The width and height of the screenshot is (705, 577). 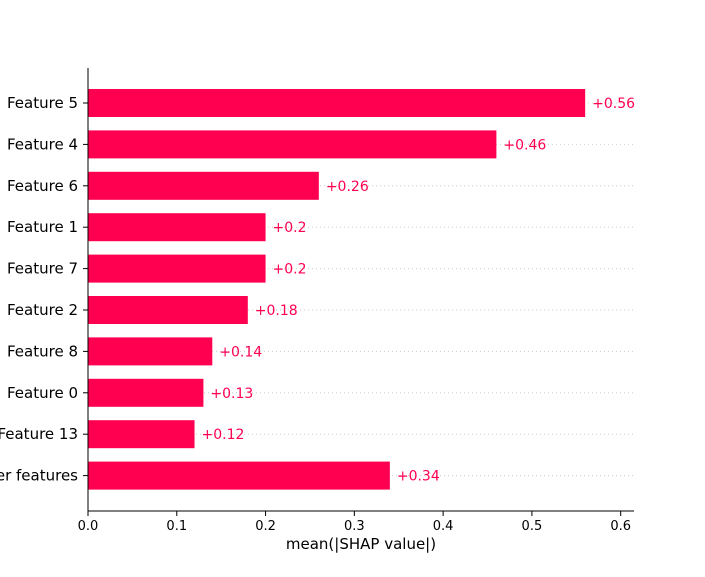 I want to click on category-label: Feature 8, so click(x=42, y=351).